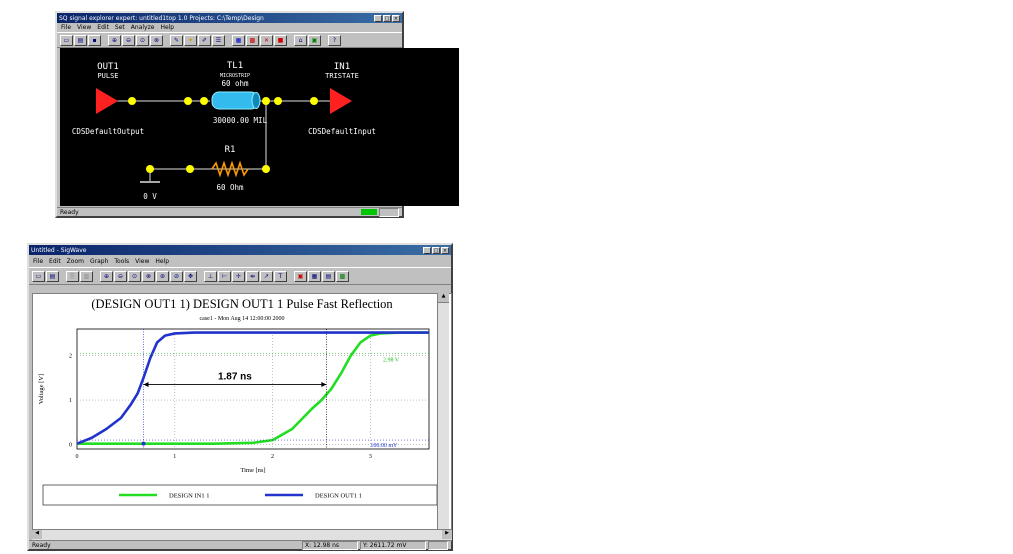 This screenshot has width=1013, height=554. Describe the element at coordinates (391, 360) in the screenshot. I see `high-level-annotation: 2.98 V` at that location.